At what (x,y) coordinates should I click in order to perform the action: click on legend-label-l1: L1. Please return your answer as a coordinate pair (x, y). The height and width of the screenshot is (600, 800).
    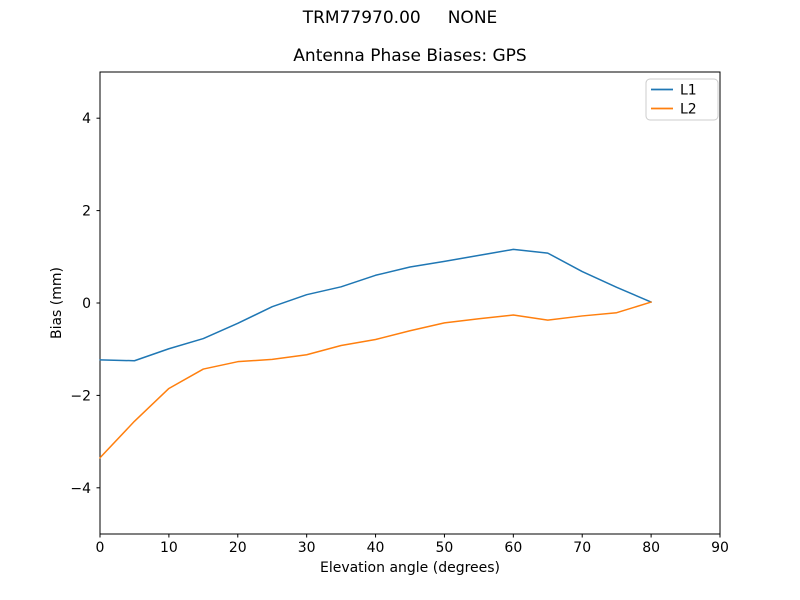
    Looking at the image, I should click on (688, 91).